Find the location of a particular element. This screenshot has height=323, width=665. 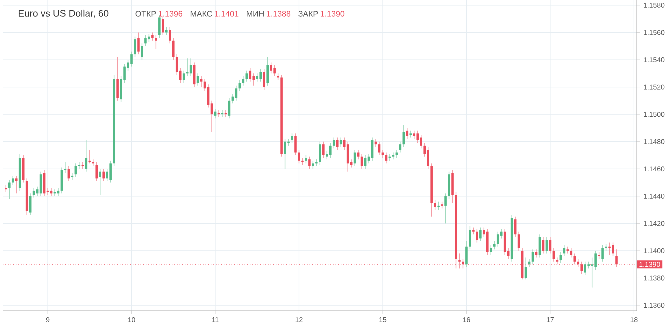

annotation: МАКС is located at coordinates (201, 14).